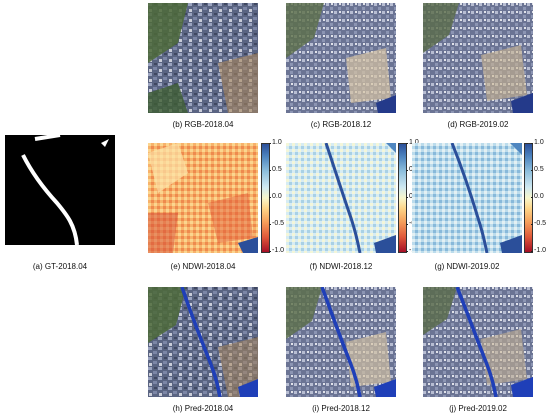 The height and width of the screenshot is (414, 550). What do you see at coordinates (203, 198) in the screenshot?
I see `ndwi-2018-04-image` at bounding box center [203, 198].